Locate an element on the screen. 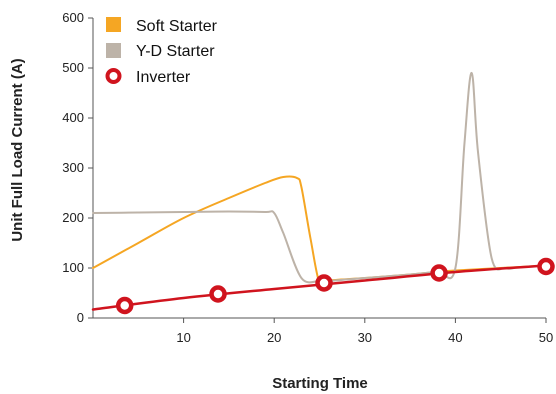  y-tick-label: 0 is located at coordinates (80, 317).